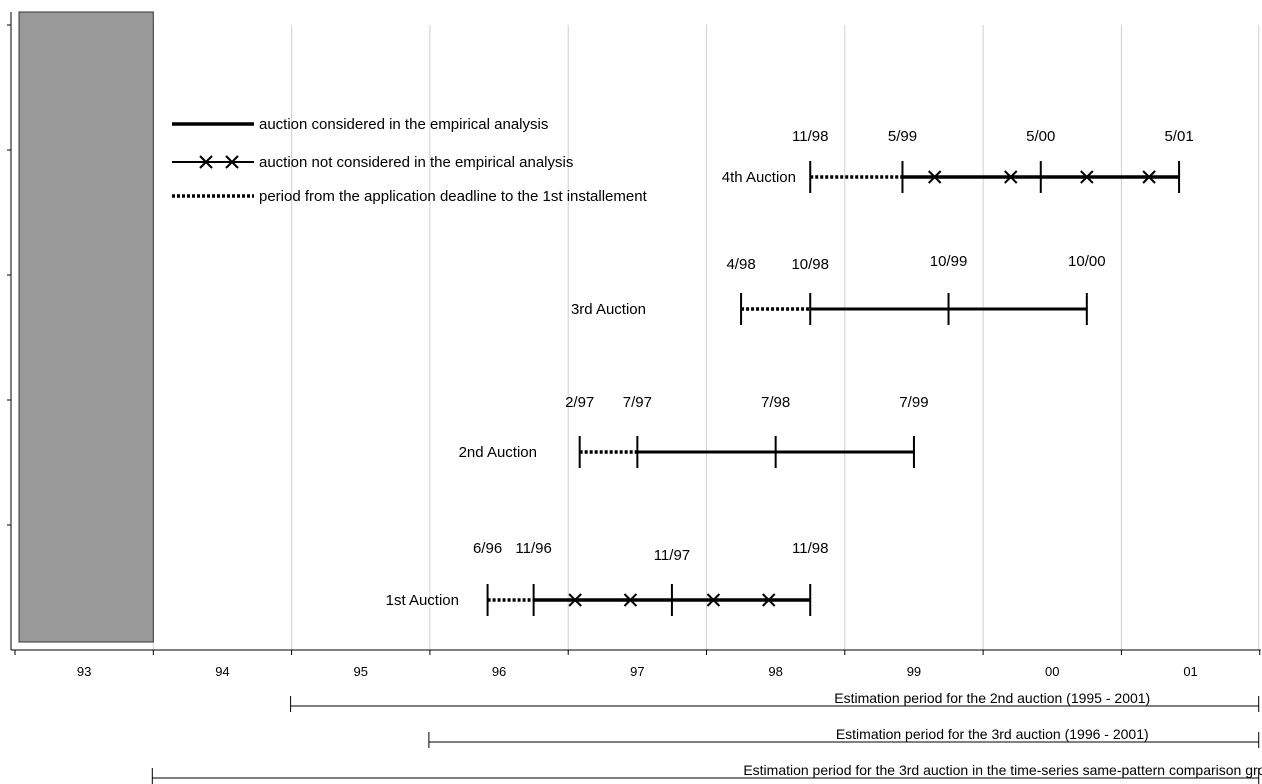  Describe the element at coordinates (499, 671) in the screenshot. I see `x-tick-label: 96` at that location.